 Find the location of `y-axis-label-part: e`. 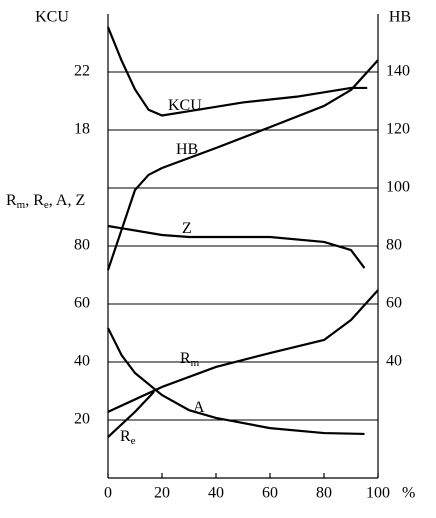

y-axis-label-part: e is located at coordinates (46, 205).